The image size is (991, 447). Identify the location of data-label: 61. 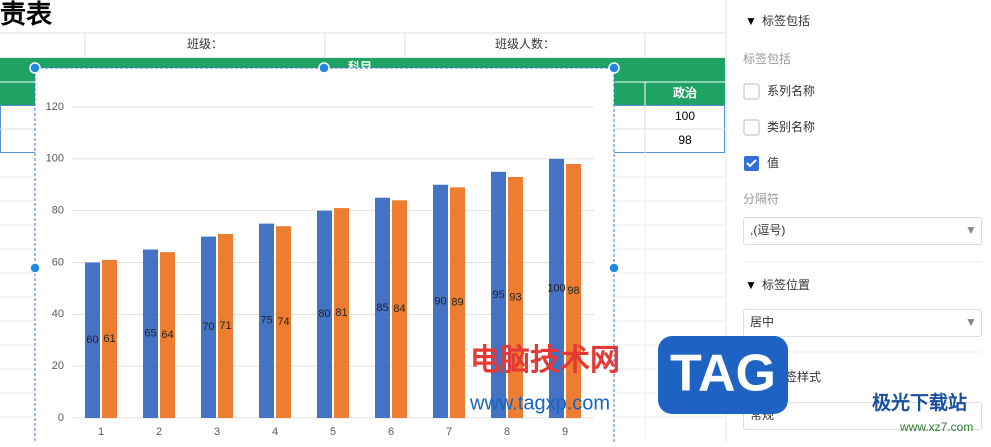
(109, 339).